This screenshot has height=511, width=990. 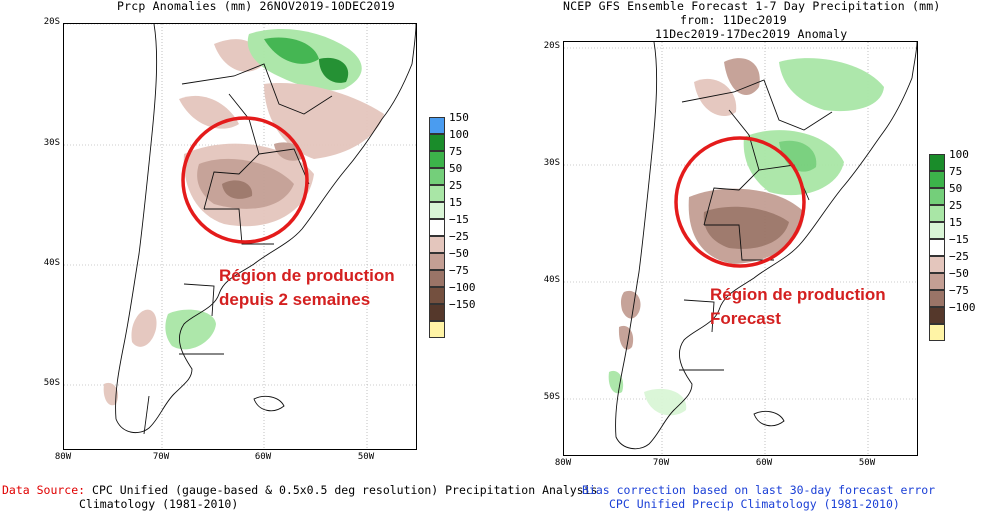 What do you see at coordinates (51, 263) in the screenshot?
I see `left-lat-label-40s: 40S` at bounding box center [51, 263].